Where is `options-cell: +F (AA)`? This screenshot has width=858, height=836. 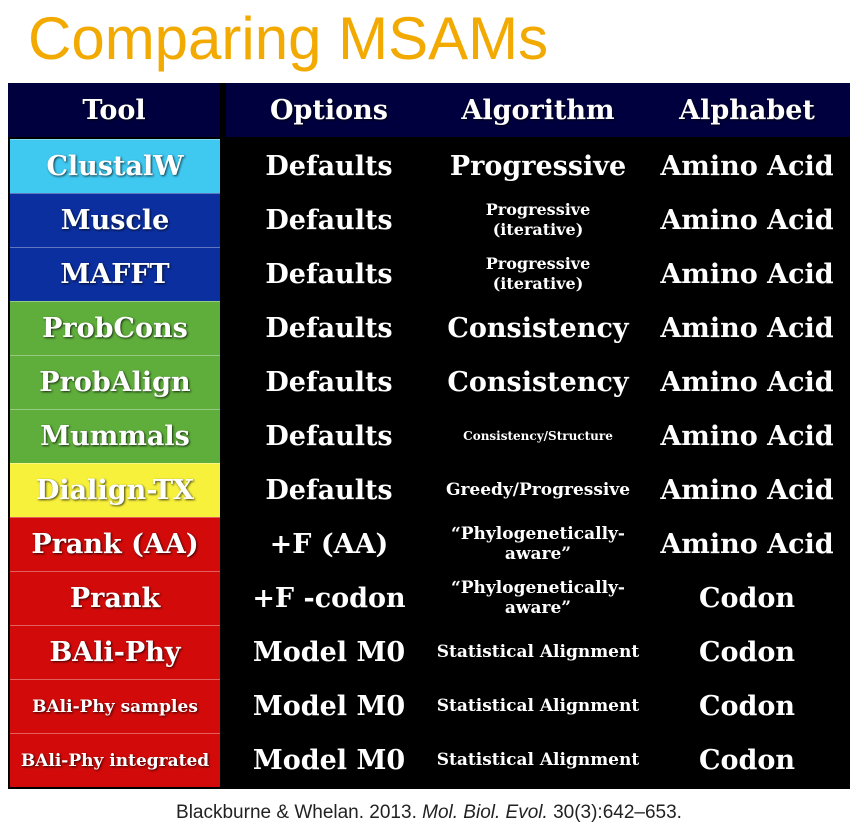
options-cell: +F (AA) is located at coordinates (329, 544).